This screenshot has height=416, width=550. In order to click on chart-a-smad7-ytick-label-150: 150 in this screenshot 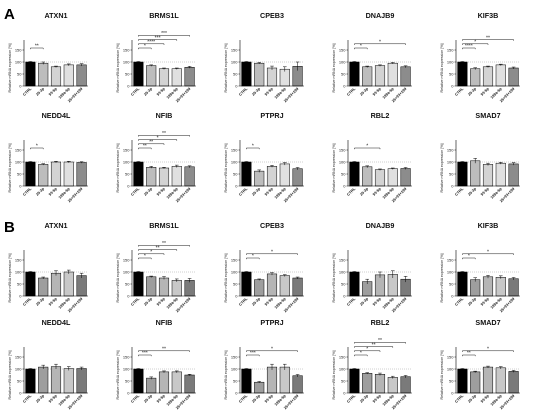, I will do `click(450, 149)`.